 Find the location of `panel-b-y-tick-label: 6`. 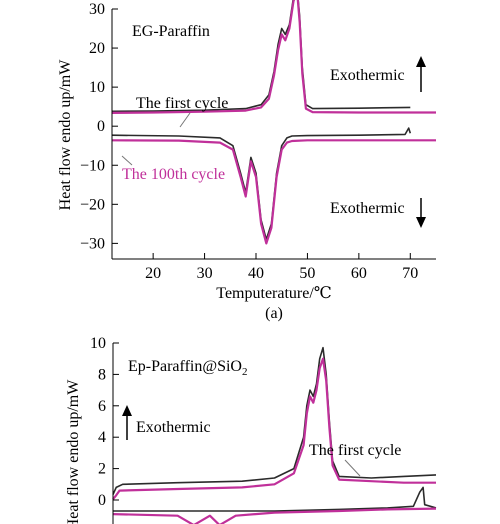

panel-b-y-tick-label: 6 is located at coordinates (102, 406).